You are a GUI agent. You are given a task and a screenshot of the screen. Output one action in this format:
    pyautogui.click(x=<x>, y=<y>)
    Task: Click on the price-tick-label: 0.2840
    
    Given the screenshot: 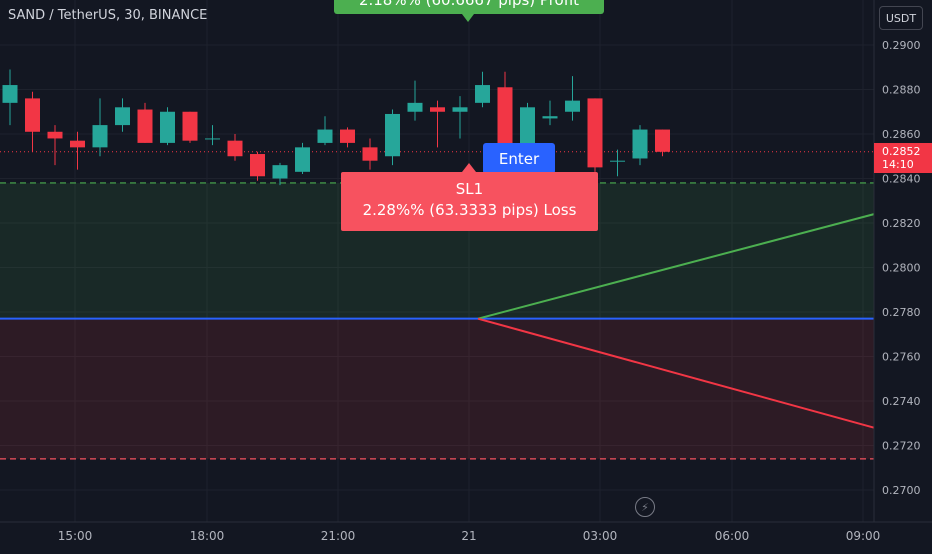 What is the action you would take?
    pyautogui.click(x=901, y=179)
    